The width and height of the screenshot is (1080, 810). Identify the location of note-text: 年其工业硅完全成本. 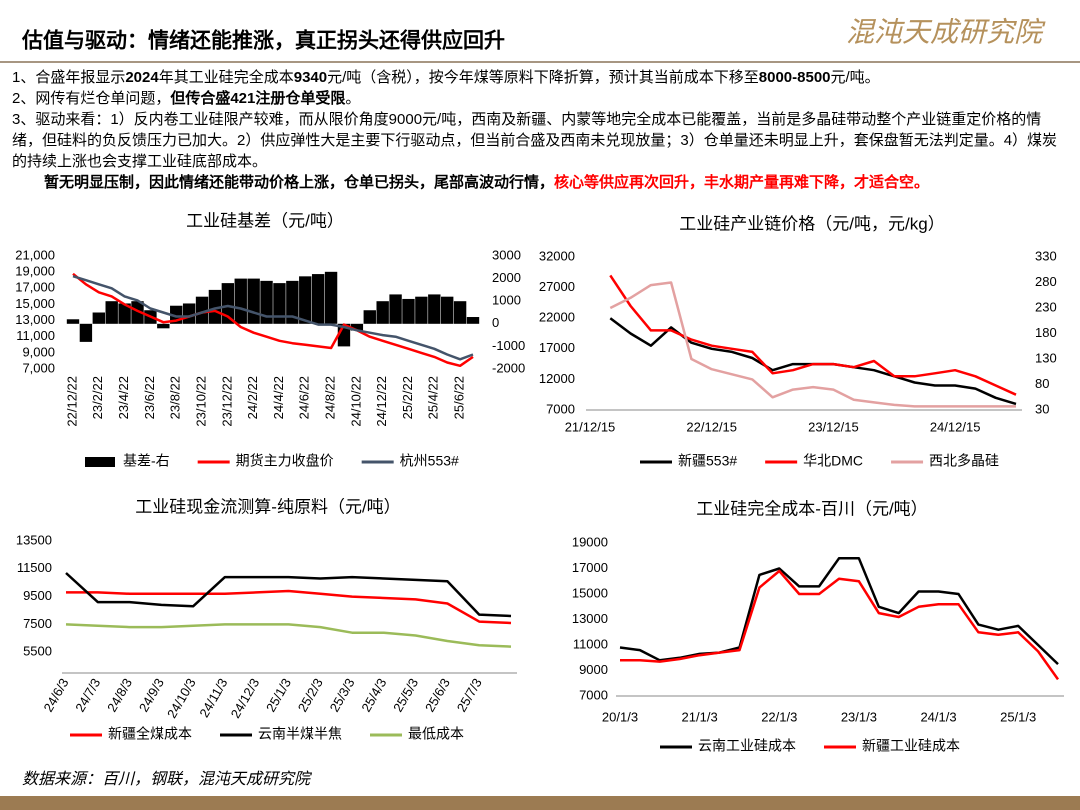
(226, 77).